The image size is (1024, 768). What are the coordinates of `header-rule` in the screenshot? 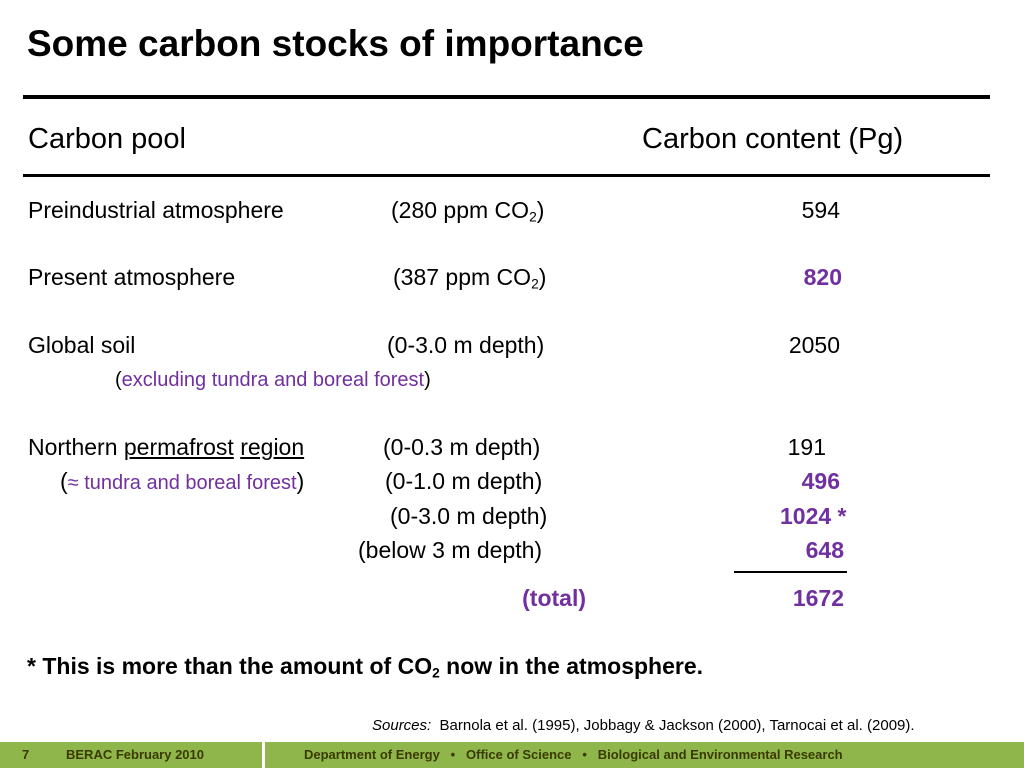 It's located at (506, 175).